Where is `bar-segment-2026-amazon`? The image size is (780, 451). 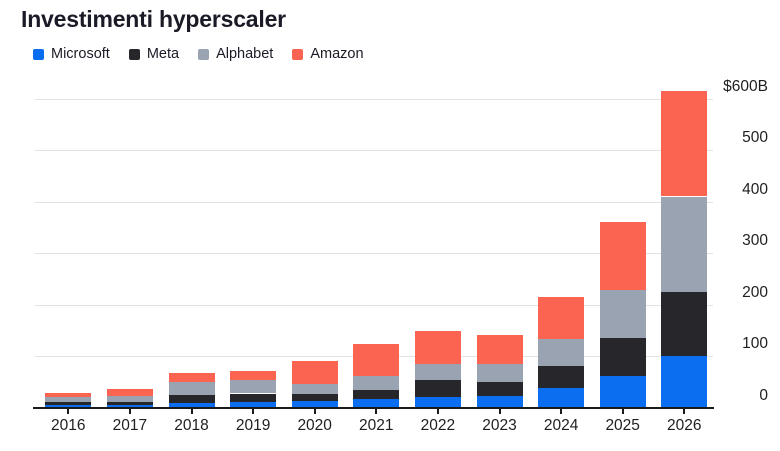
bar-segment-2026-amazon is located at coordinates (684, 143).